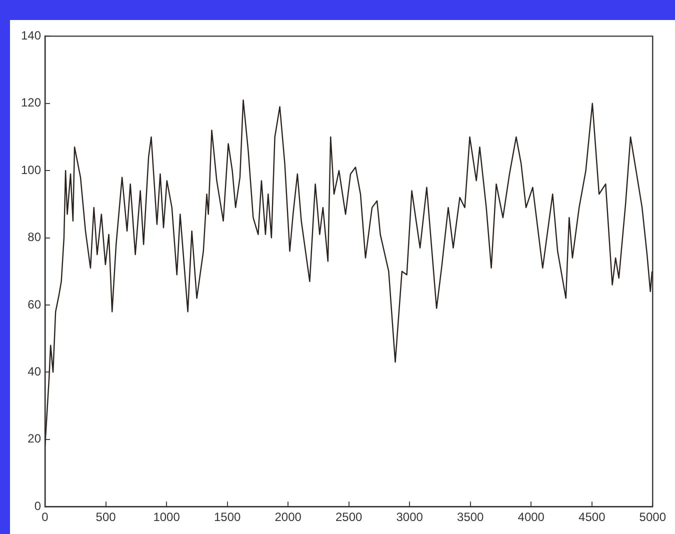 The height and width of the screenshot is (534, 675). I want to click on y-tick-label: 0, so click(38, 505).